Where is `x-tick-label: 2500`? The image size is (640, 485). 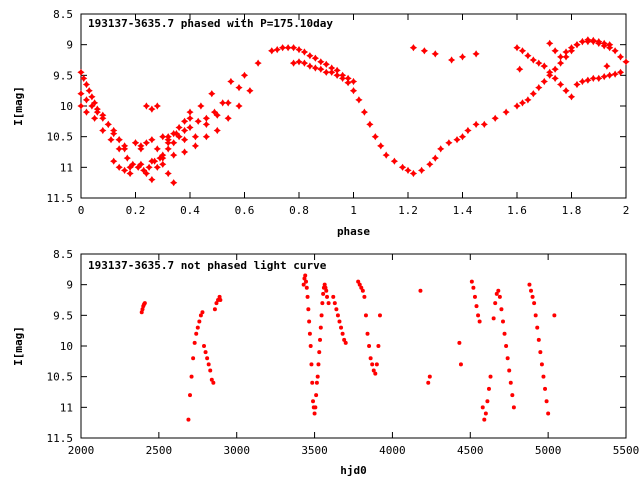
x-tick-label: 2500 is located at coordinates (159, 450).